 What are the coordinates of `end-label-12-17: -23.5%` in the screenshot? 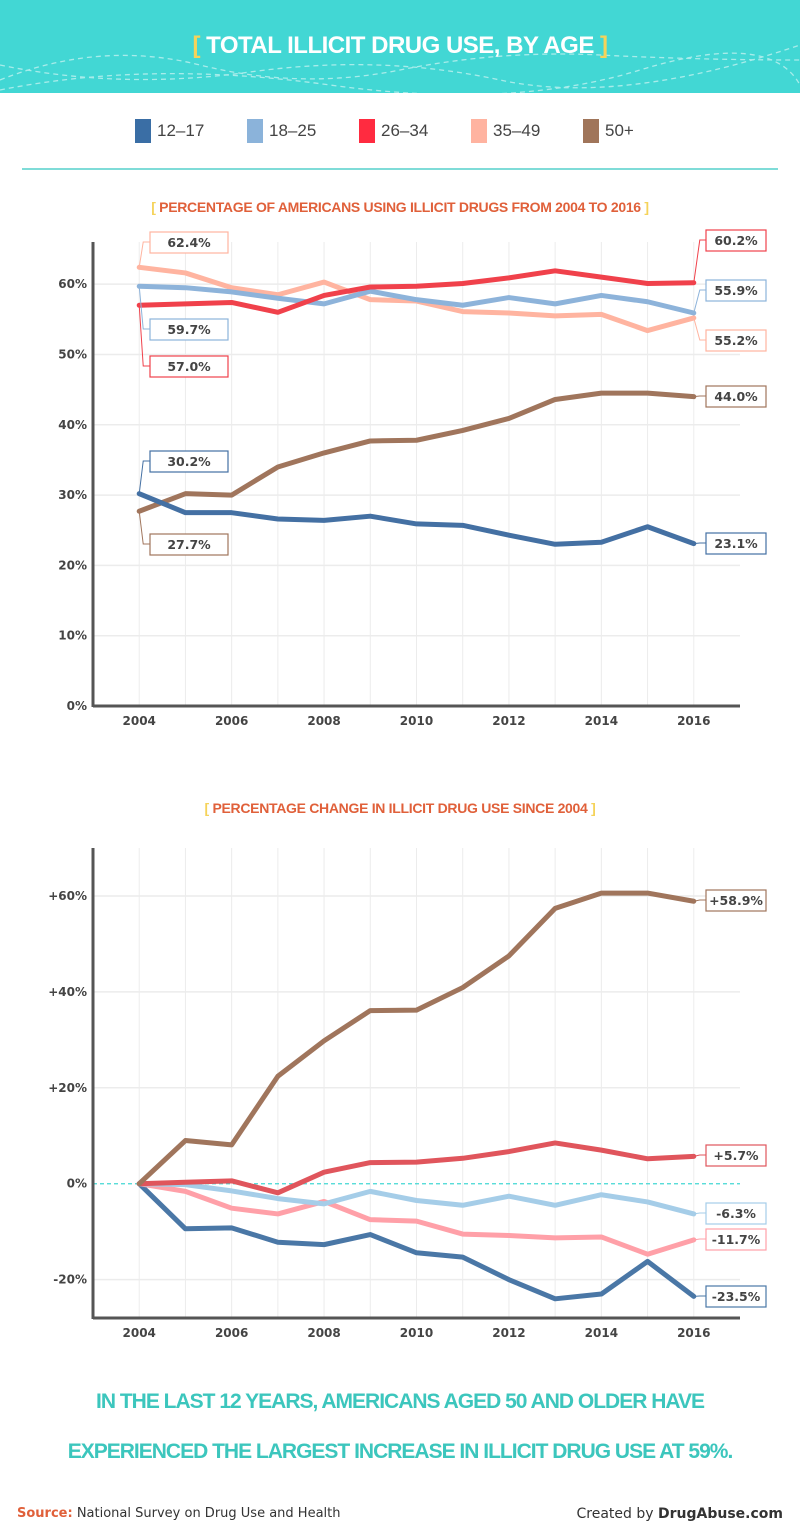 It's located at (736, 1296).